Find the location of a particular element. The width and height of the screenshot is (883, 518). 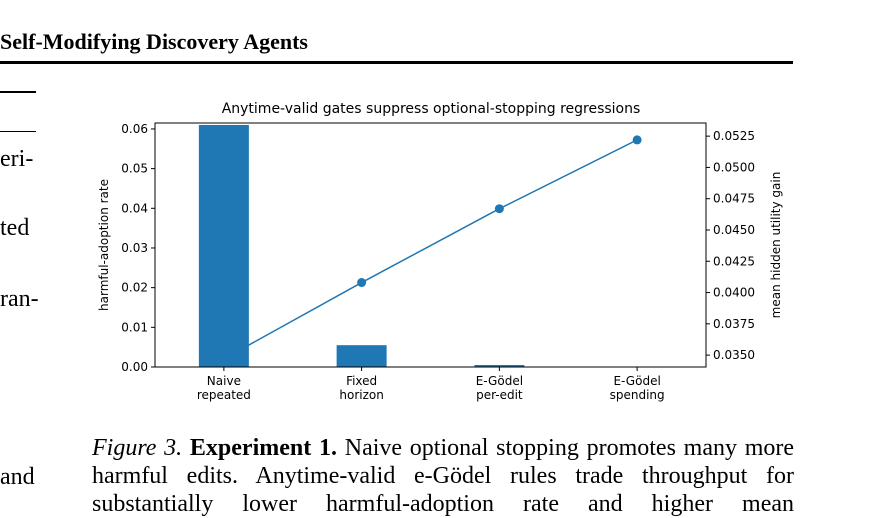

y-tick-label: 0.05 is located at coordinates (134, 169).